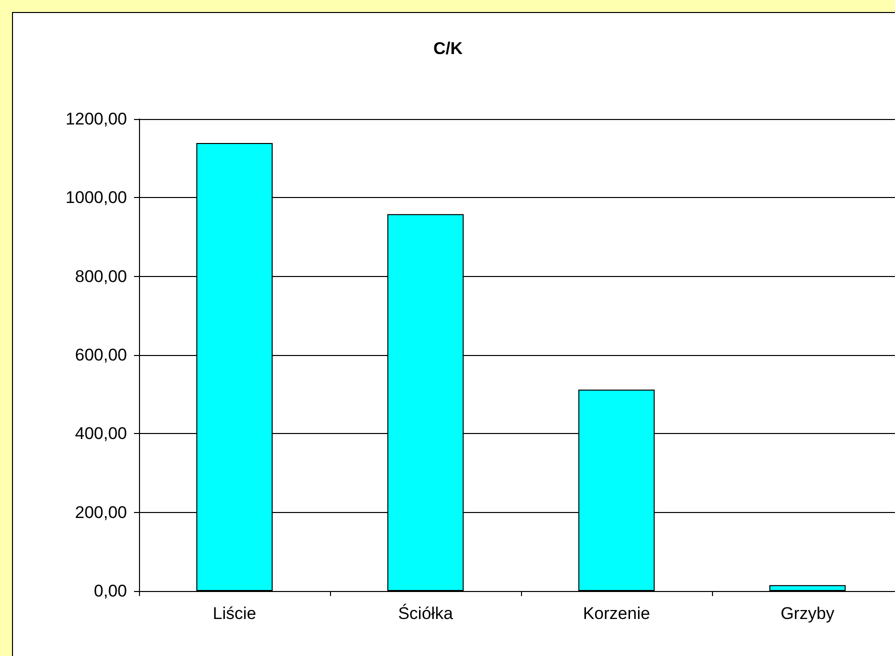  Describe the element at coordinates (101, 512) in the screenshot. I see `y-tick-label: 200,00` at that location.